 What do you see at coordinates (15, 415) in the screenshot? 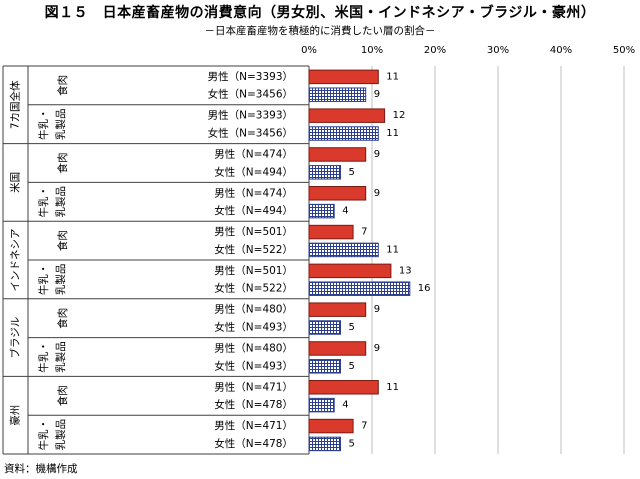
I see `country-label: 豪州` at bounding box center [15, 415].